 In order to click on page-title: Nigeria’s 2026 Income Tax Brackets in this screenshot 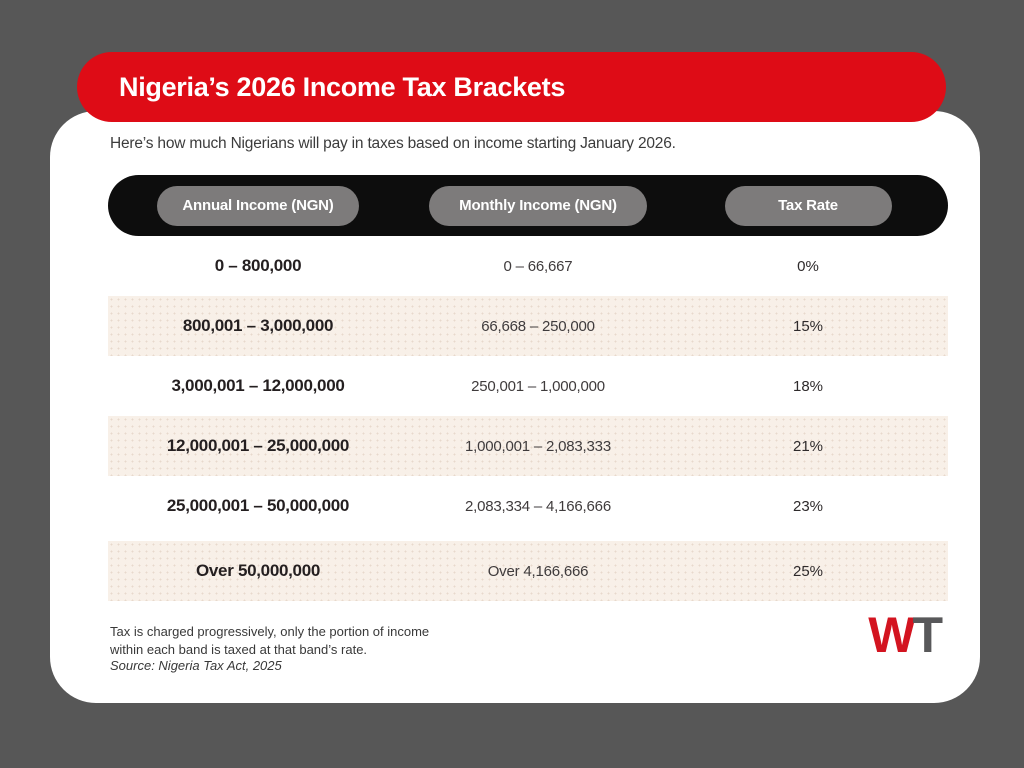, I will do `click(342, 86)`.